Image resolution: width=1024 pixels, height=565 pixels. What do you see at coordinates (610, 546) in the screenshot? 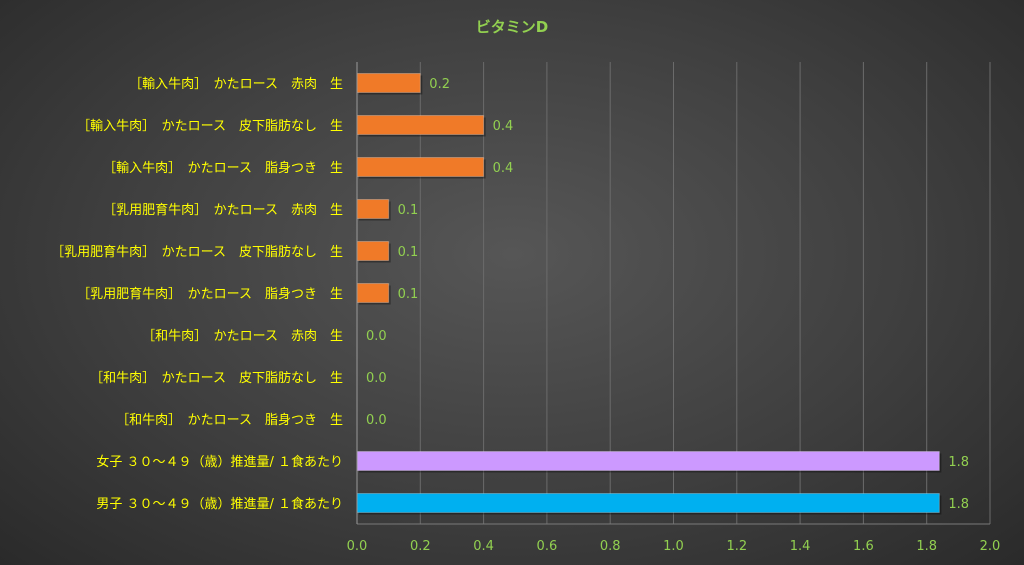
I see `x-tick-label: 0.8` at bounding box center [610, 546].